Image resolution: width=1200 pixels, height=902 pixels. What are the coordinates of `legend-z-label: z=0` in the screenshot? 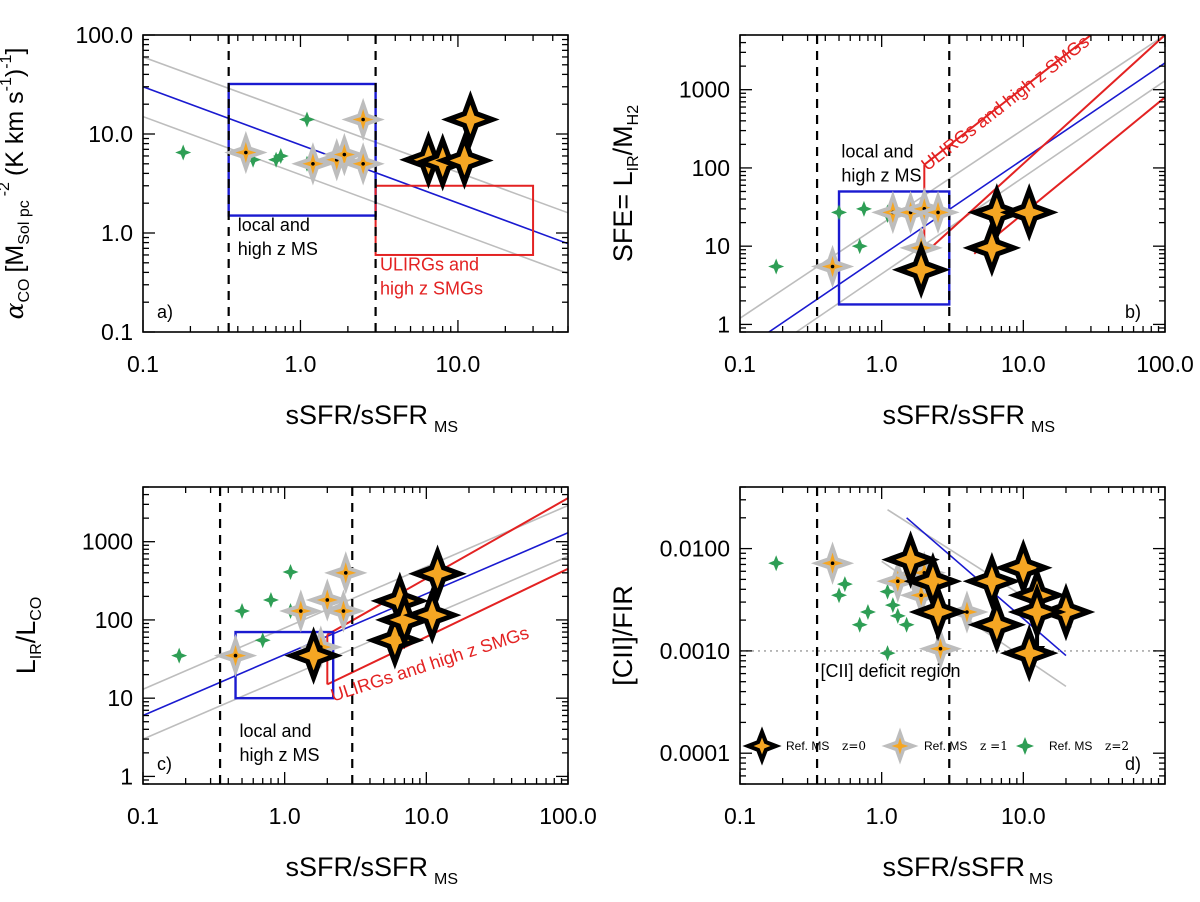 It's located at (854, 746).